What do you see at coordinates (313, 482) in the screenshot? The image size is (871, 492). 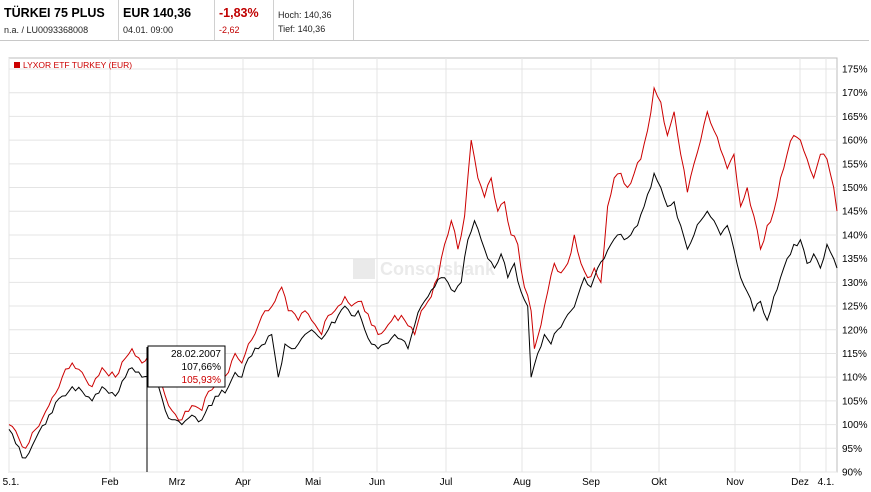 I see `x-tick-label: Mai` at bounding box center [313, 482].